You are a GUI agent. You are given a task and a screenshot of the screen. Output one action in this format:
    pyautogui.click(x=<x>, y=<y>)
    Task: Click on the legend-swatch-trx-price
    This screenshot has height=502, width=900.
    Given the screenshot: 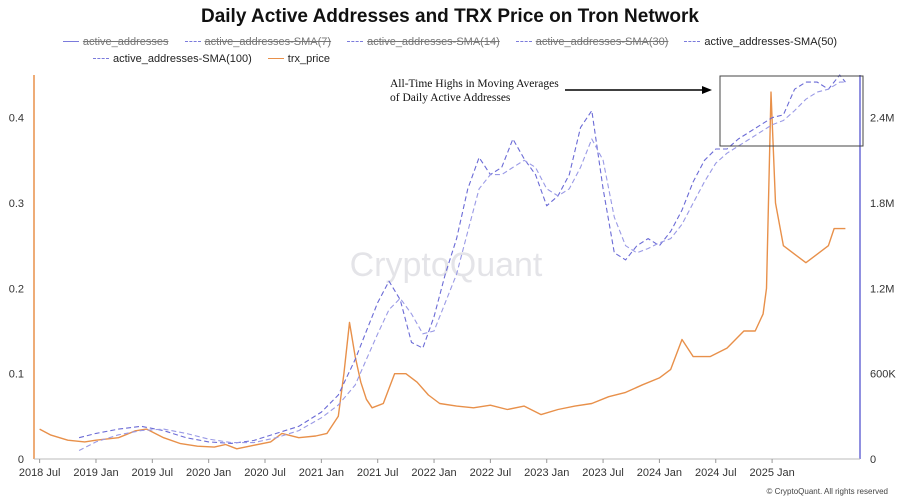 What is the action you would take?
    pyautogui.click(x=275, y=58)
    